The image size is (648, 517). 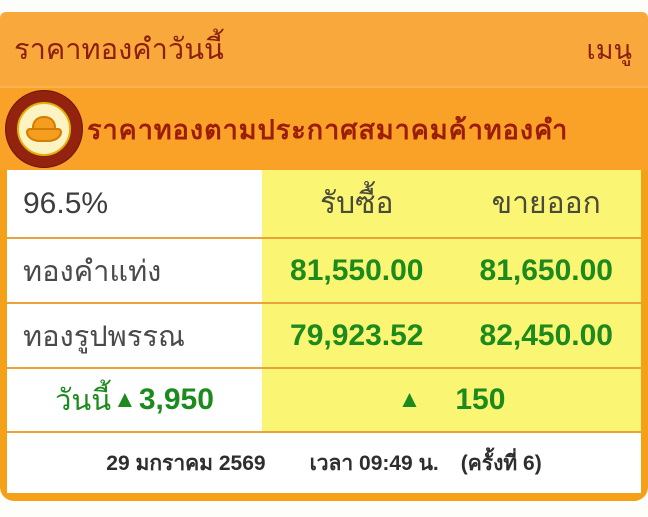 What do you see at coordinates (480, 399) in the screenshot?
I see `ornament-change-value: 150` at bounding box center [480, 399].